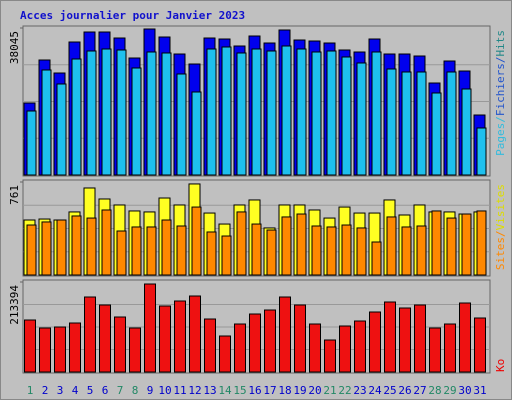  I want to click on axis-label-part: Ko, so click(500, 365).